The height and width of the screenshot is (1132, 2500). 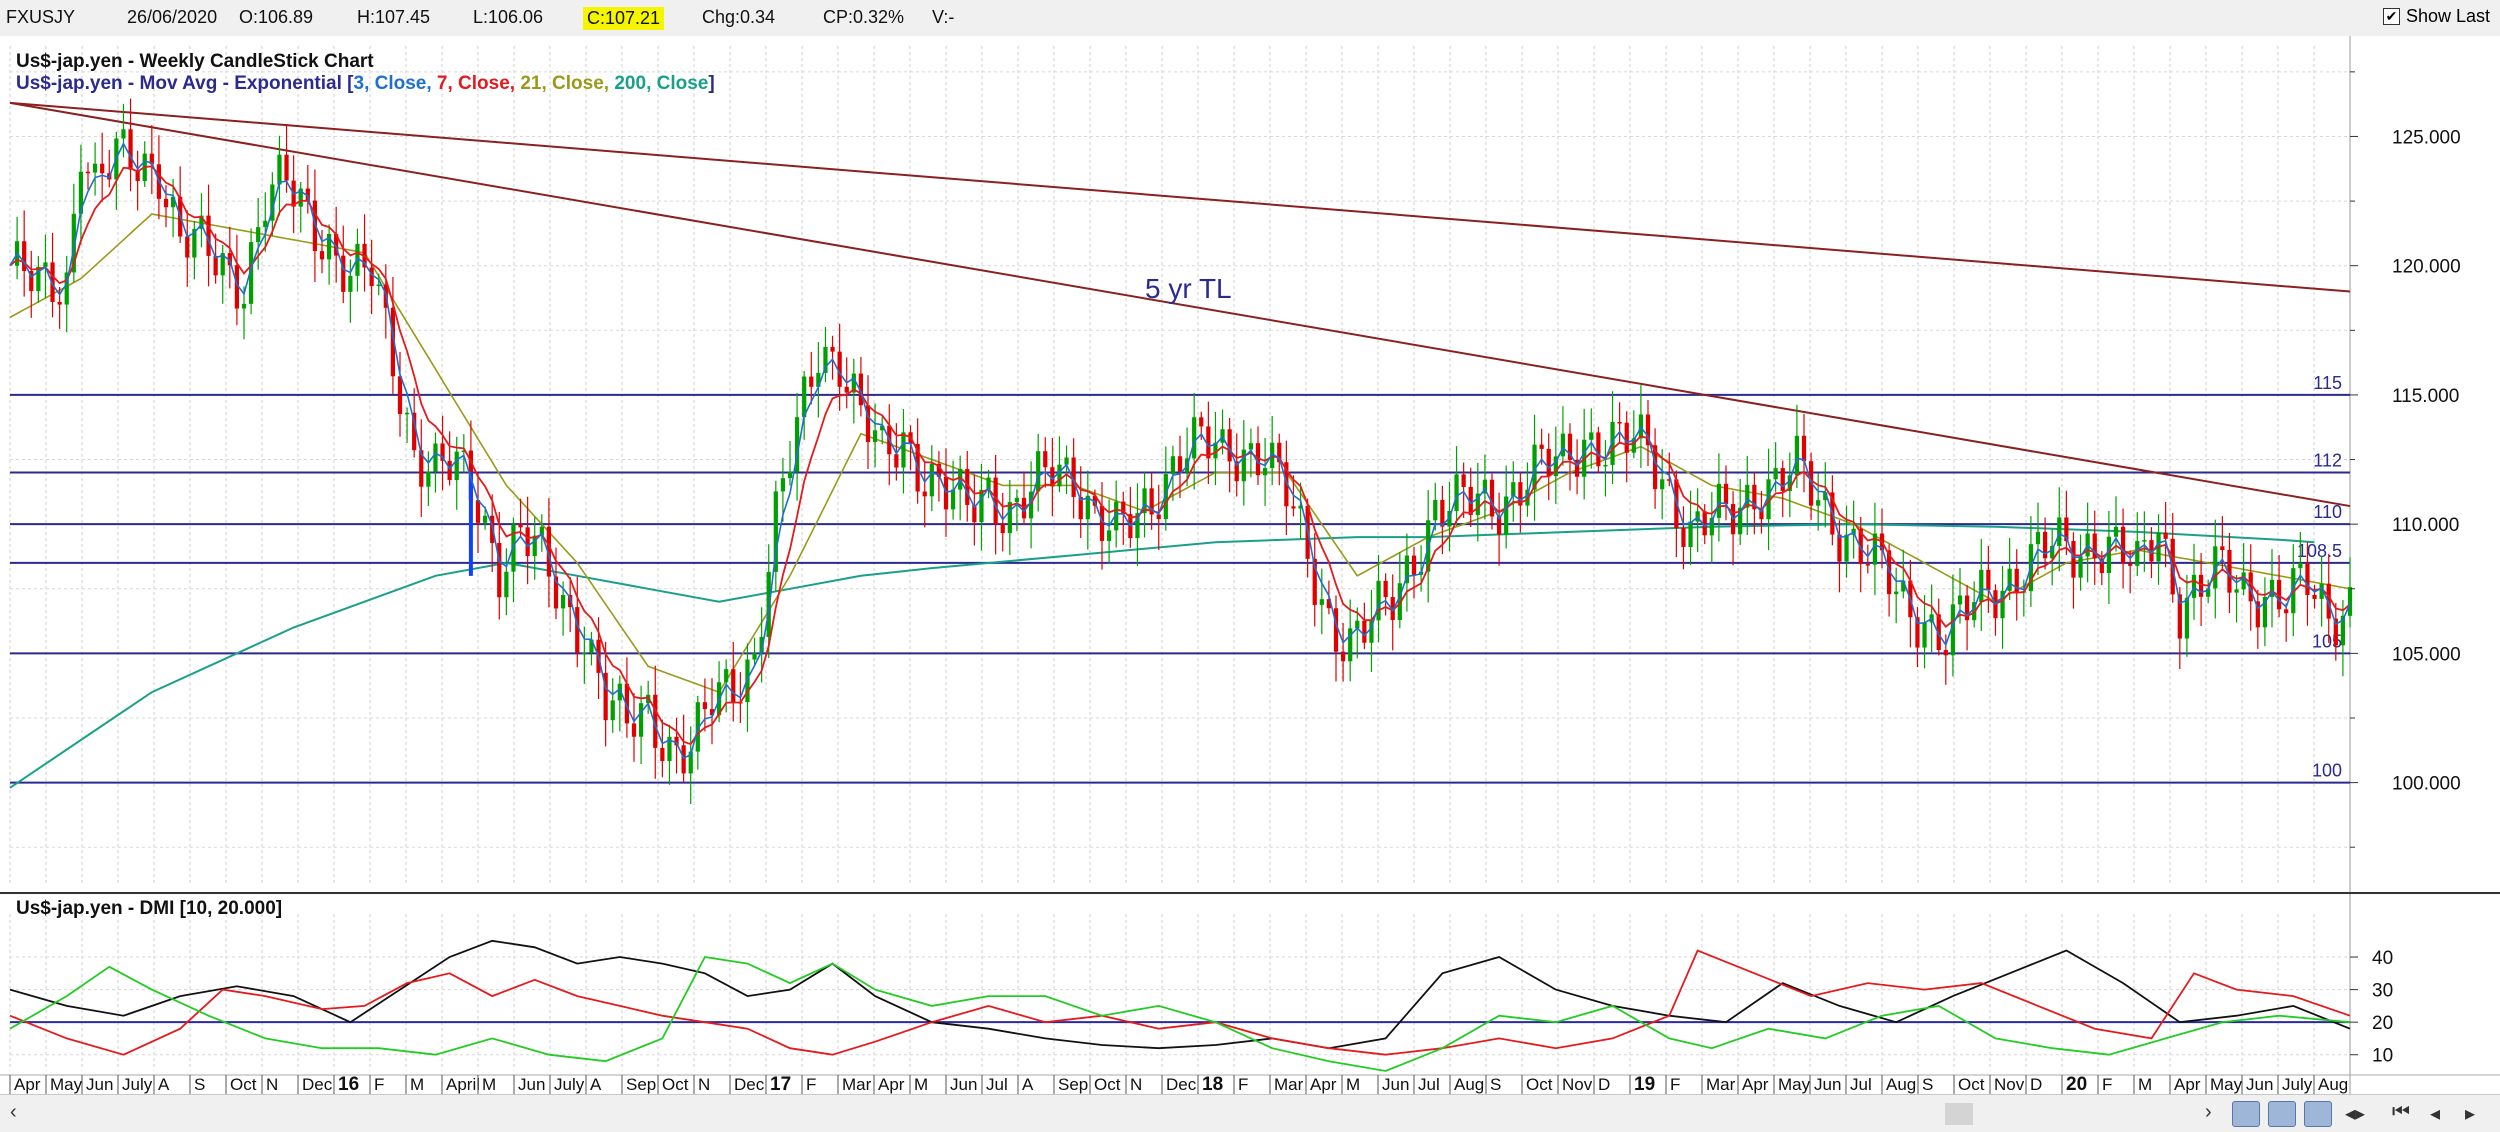 I want to click on prev-page-icon: ◂, so click(x=2435, y=1114).